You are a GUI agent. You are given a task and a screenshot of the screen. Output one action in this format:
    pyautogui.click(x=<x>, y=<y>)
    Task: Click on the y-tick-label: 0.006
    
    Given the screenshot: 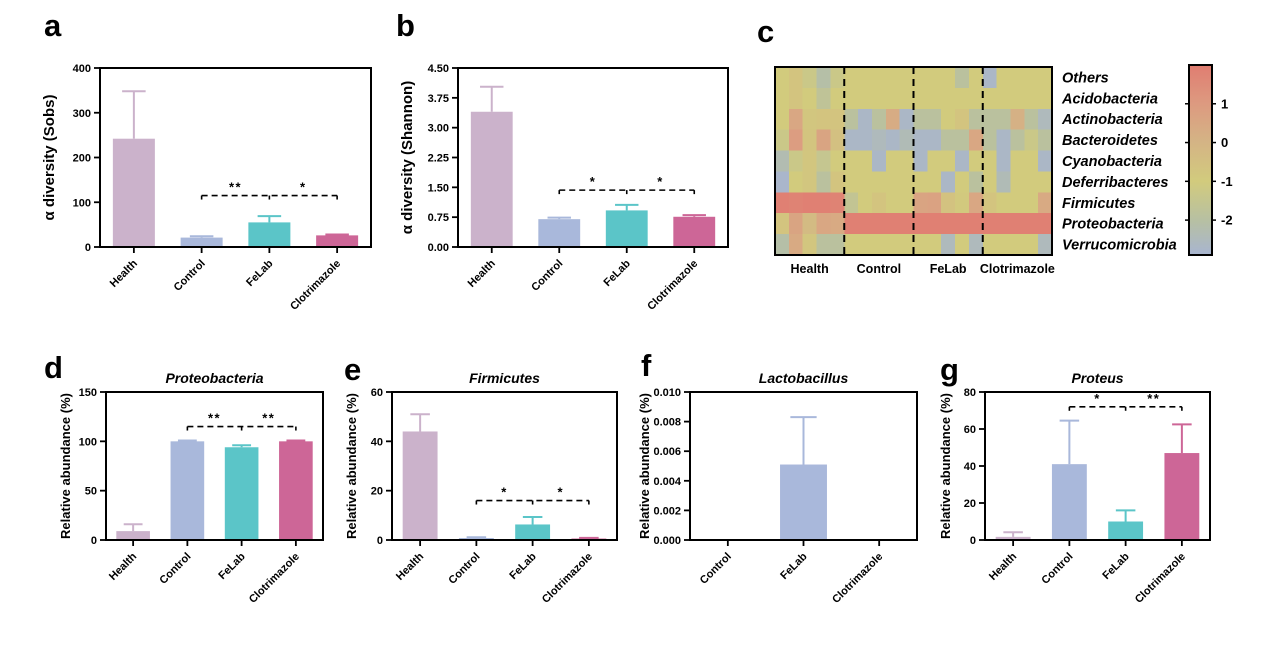 What is the action you would take?
    pyautogui.click(x=667, y=452)
    